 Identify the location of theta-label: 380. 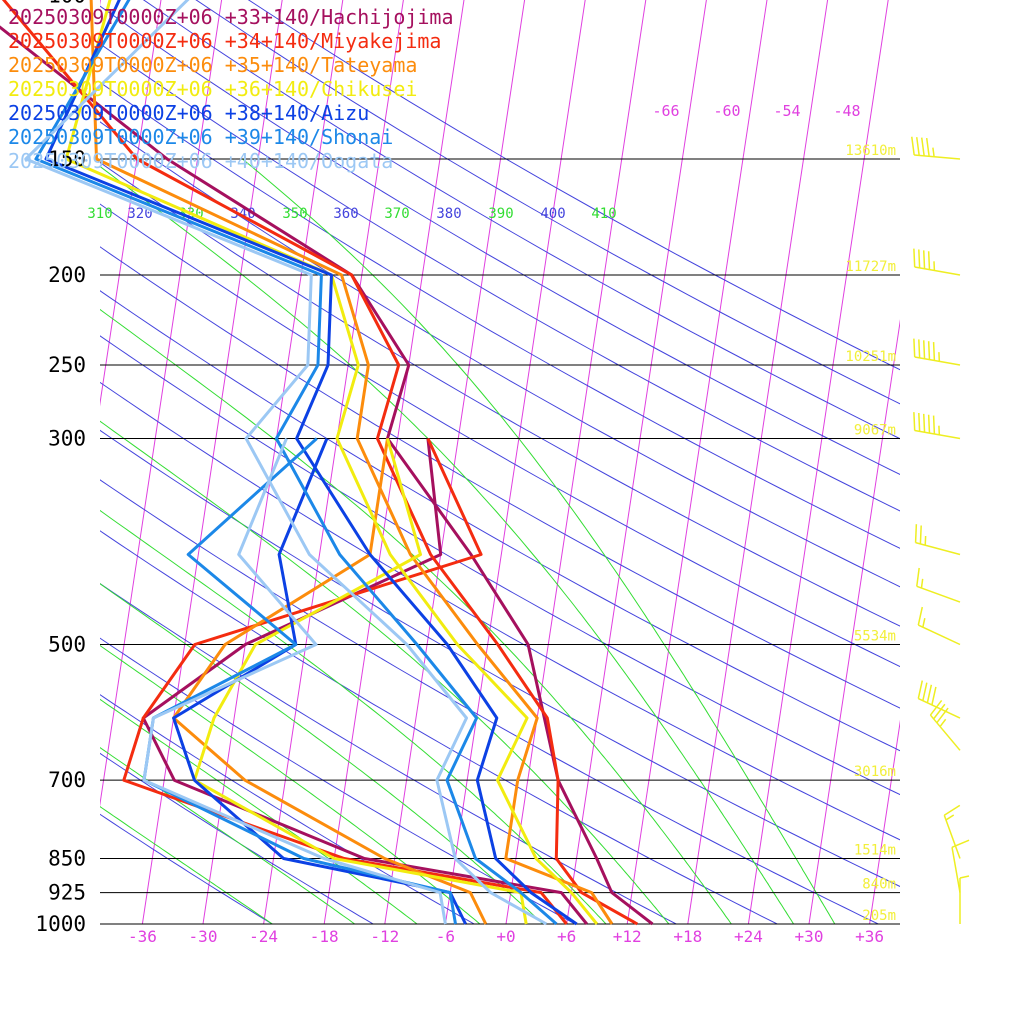
(448, 214).